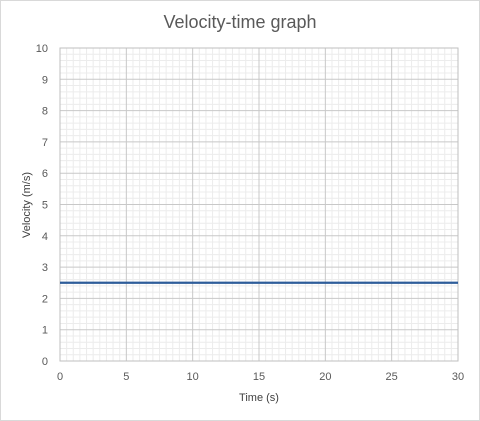 Image resolution: width=480 pixels, height=421 pixels. I want to click on y-tick-label: 8, so click(45, 112).